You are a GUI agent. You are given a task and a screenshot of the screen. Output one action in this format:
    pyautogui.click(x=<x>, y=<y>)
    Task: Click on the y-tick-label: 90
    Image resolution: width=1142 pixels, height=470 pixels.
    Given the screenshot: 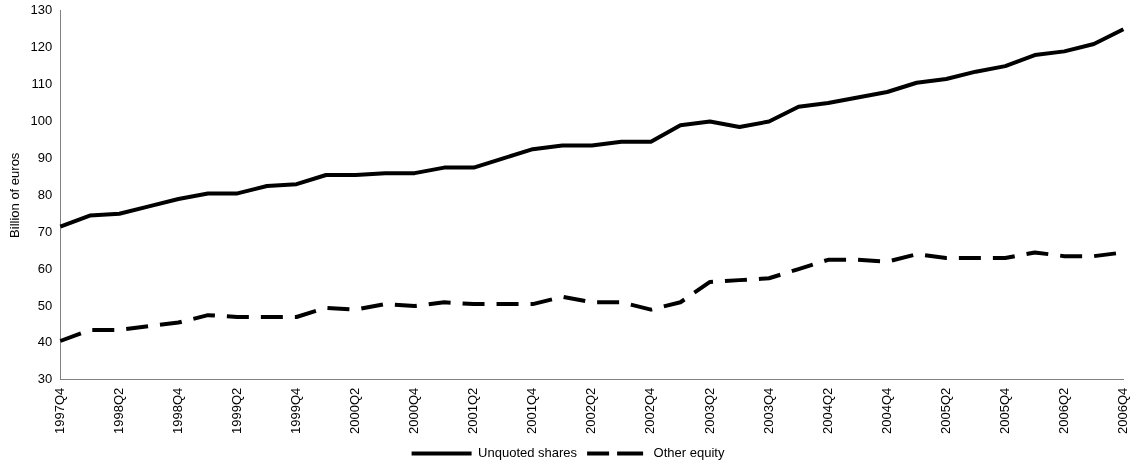 What is the action you would take?
    pyautogui.click(x=45, y=157)
    